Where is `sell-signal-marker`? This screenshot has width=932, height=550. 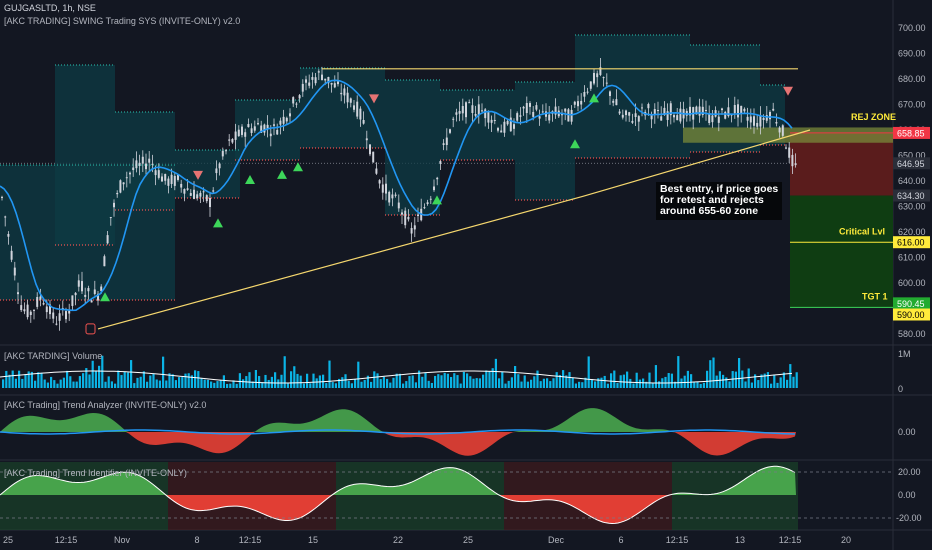
sell-signal-marker is located at coordinates (198, 175).